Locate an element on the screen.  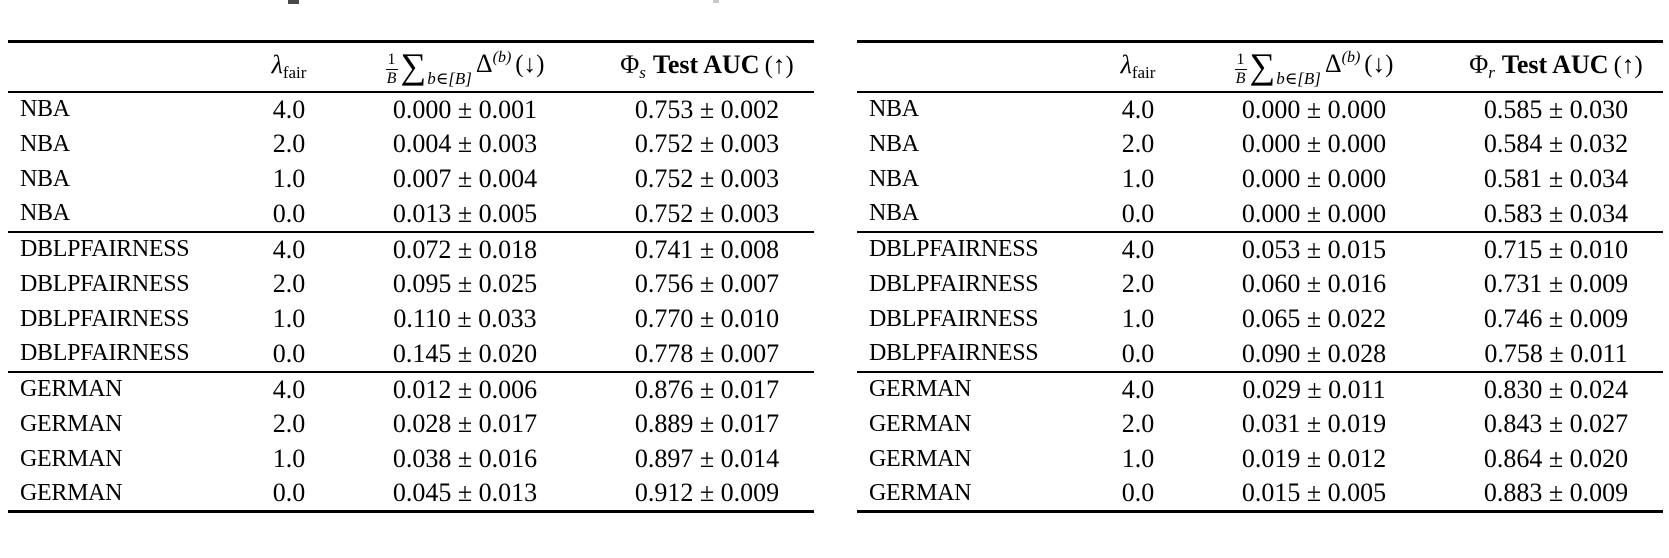
lambda-cell: 0.0 is located at coordinates (1138, 353).